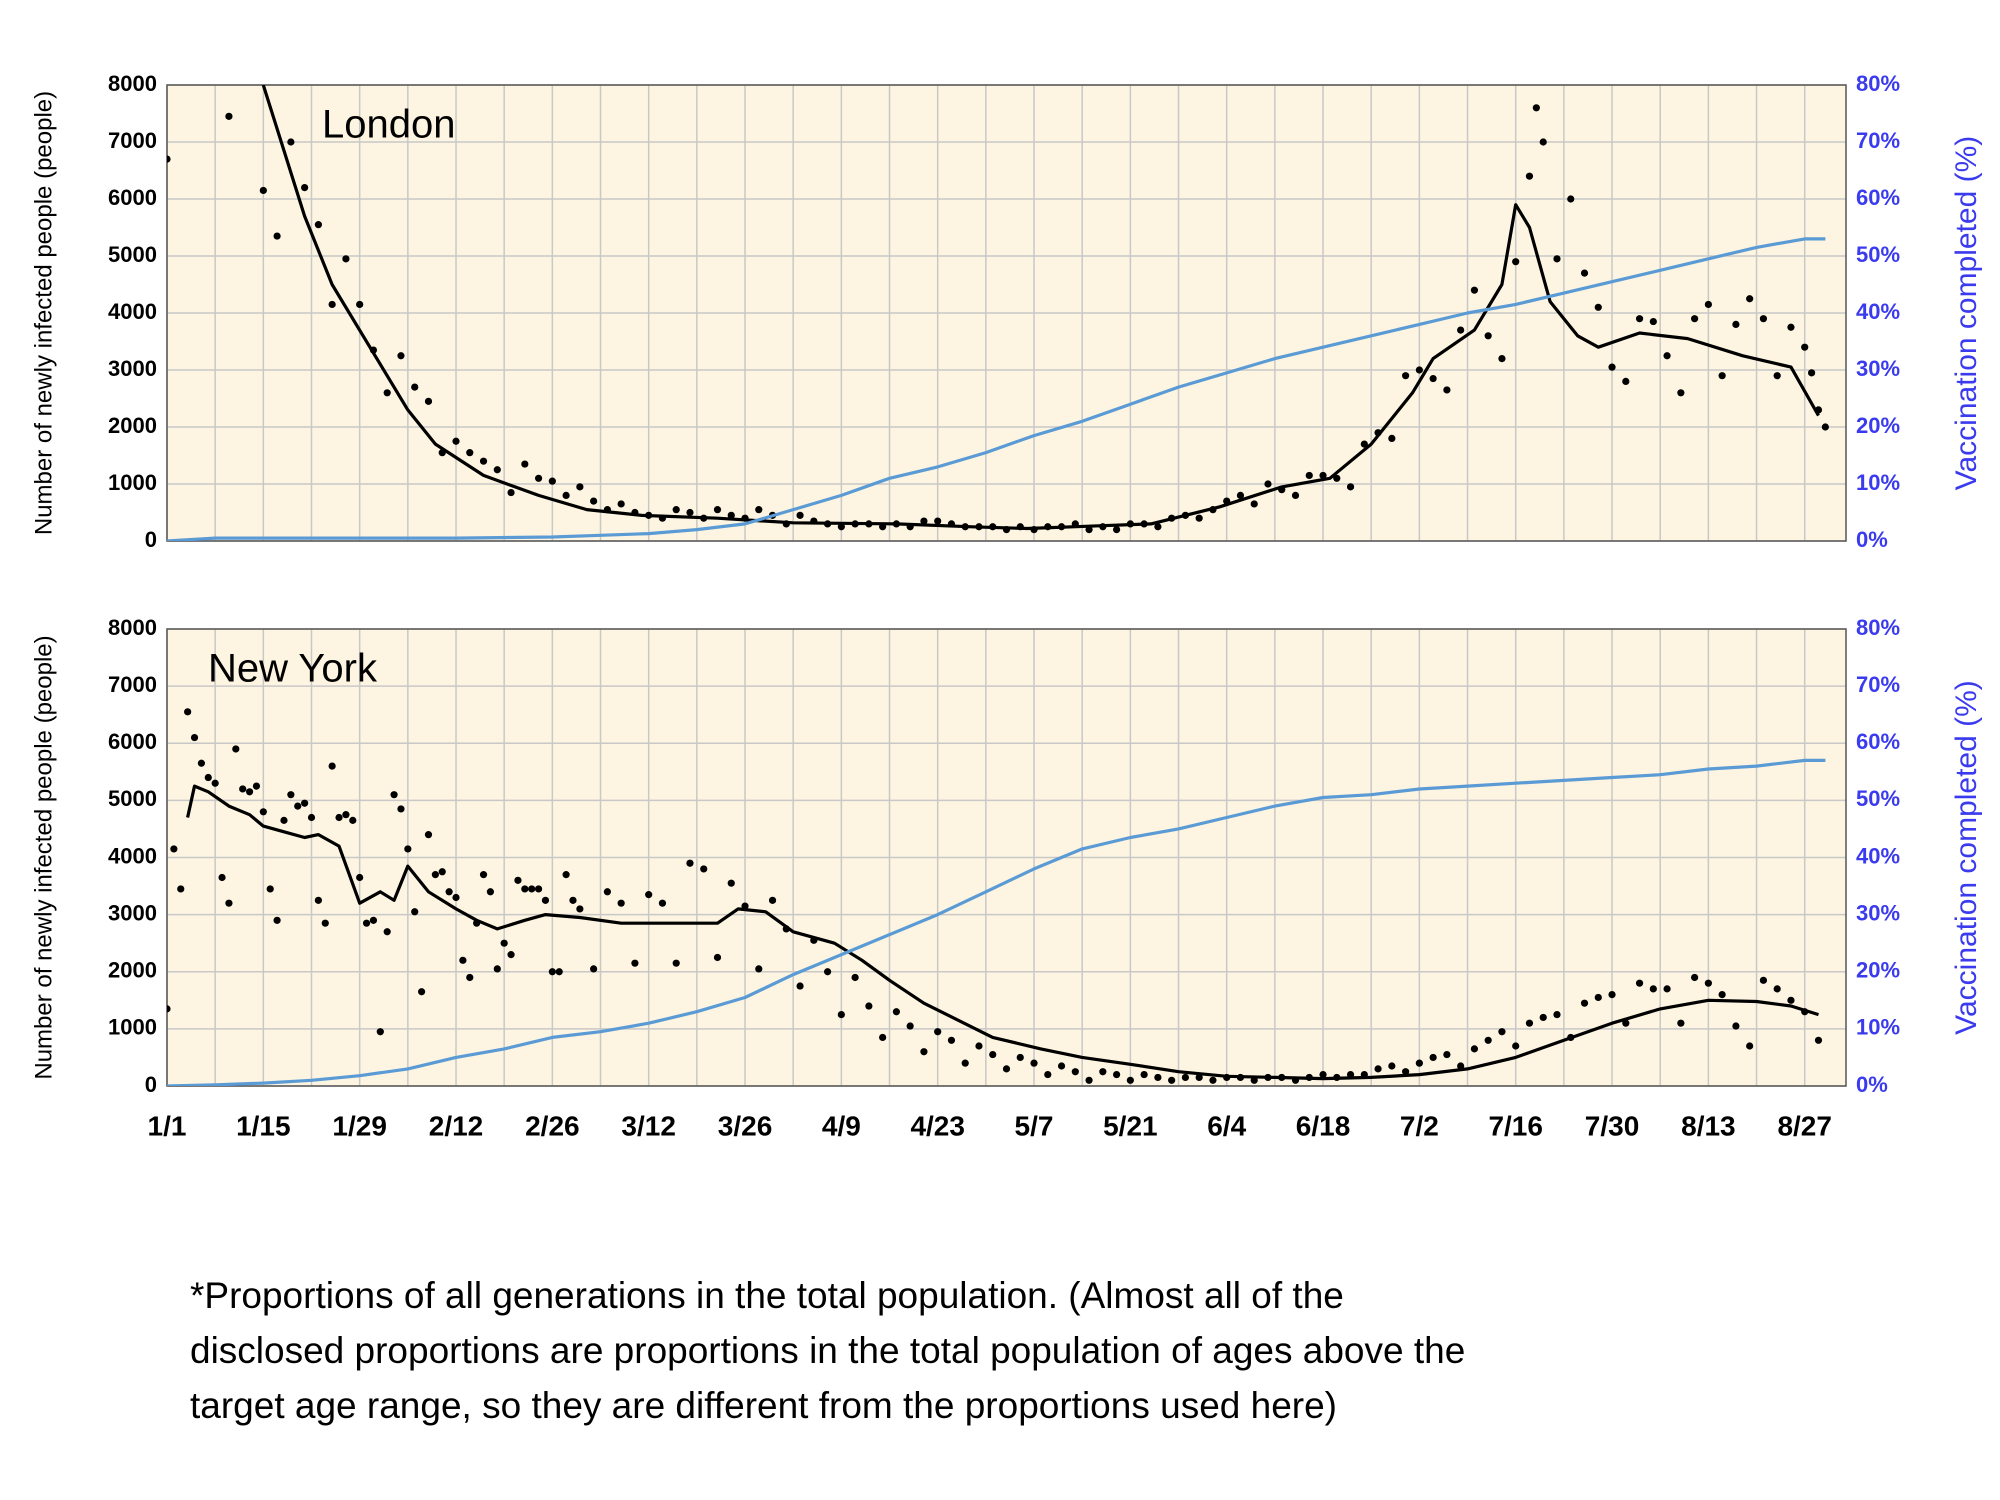 The width and height of the screenshot is (2000, 1500). What do you see at coordinates (1878, 741) in the screenshot?
I see `y2-tick-label: 60%` at bounding box center [1878, 741].